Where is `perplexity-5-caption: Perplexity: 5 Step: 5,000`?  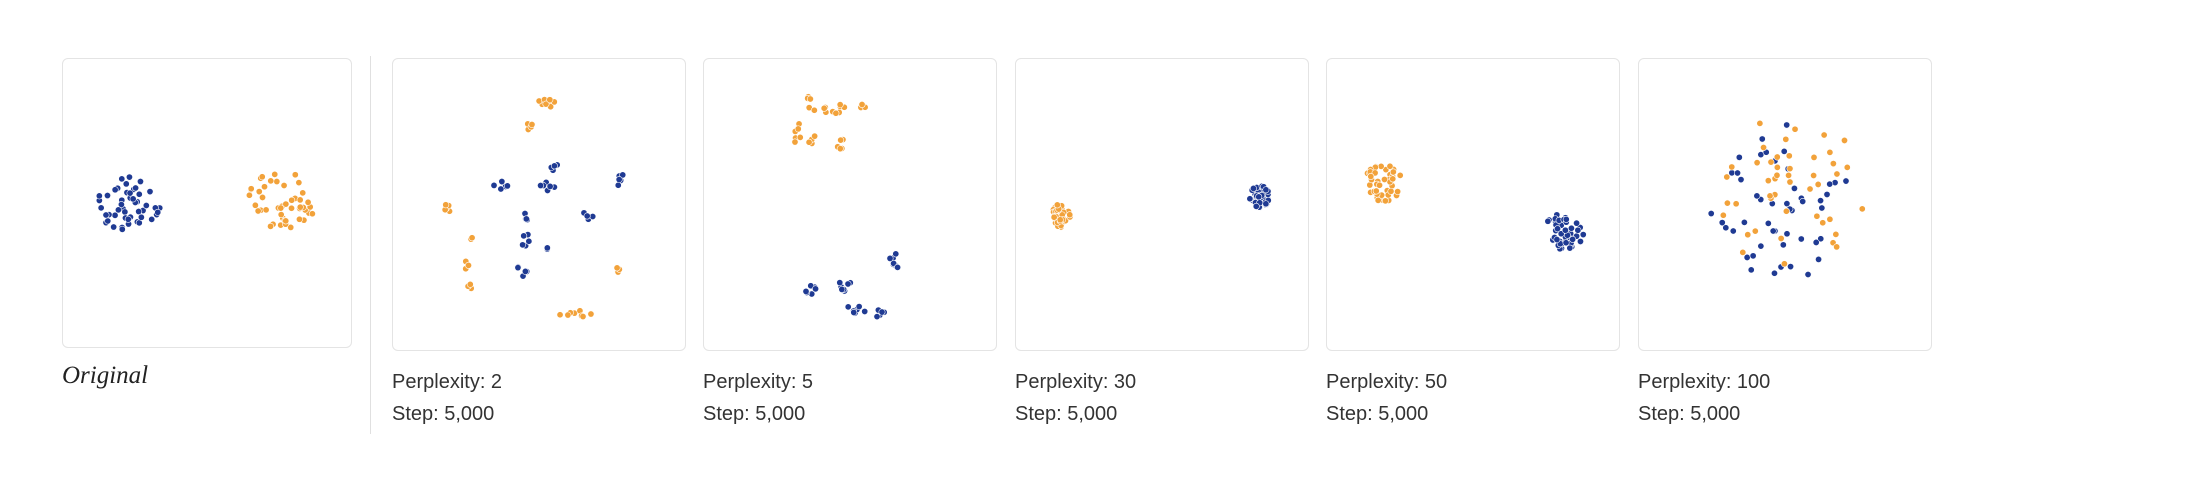
perplexity-5-caption: Perplexity: 5 Step: 5,000 is located at coordinates (758, 398).